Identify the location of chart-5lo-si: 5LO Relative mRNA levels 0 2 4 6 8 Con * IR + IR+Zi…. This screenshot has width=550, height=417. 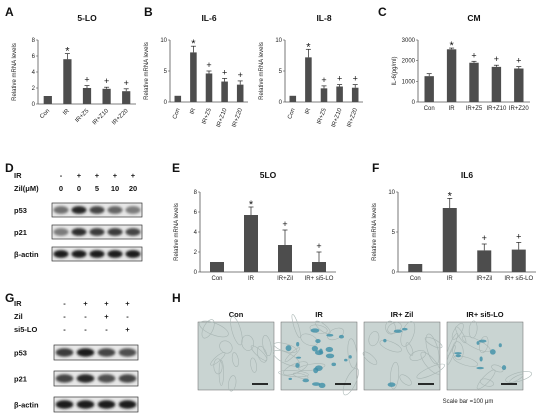
(255, 226).